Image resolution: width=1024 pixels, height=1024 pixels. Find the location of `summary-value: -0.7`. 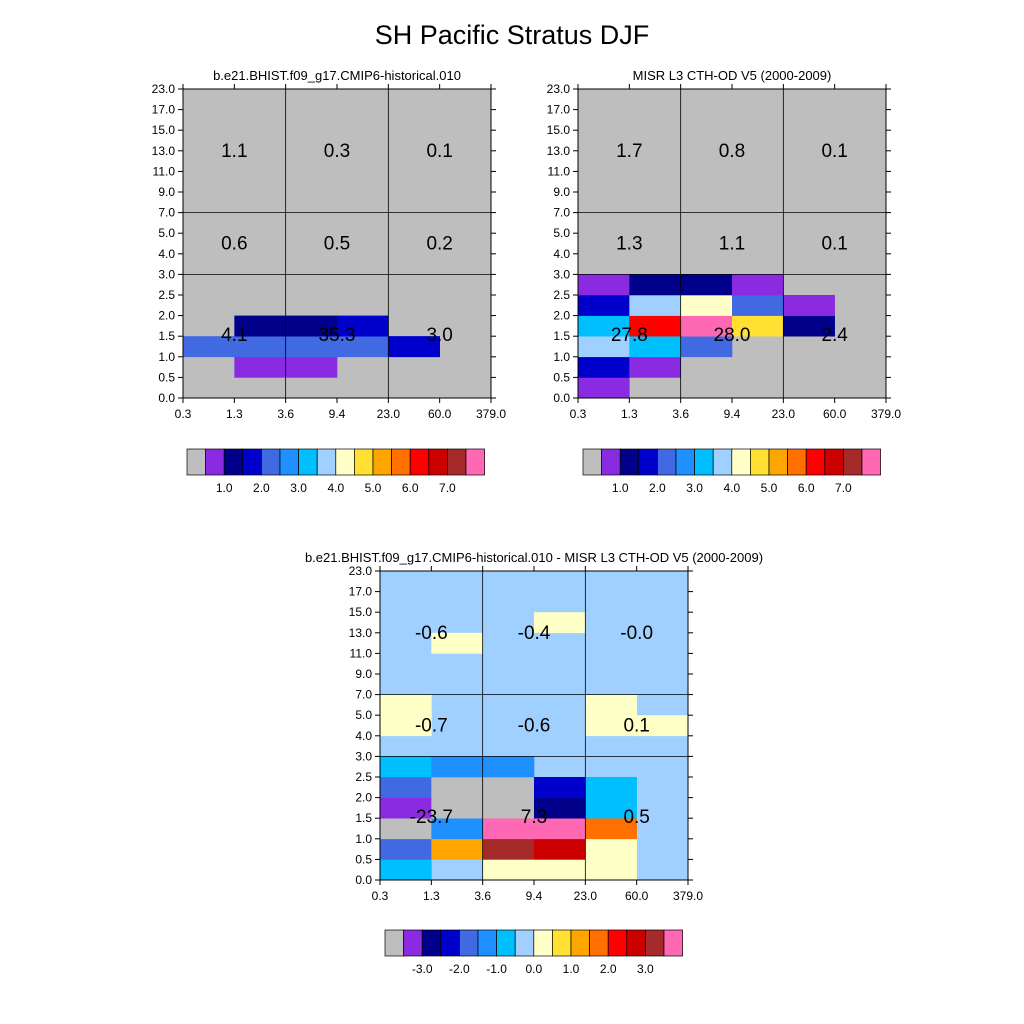

summary-value: -0.7 is located at coordinates (431, 726).